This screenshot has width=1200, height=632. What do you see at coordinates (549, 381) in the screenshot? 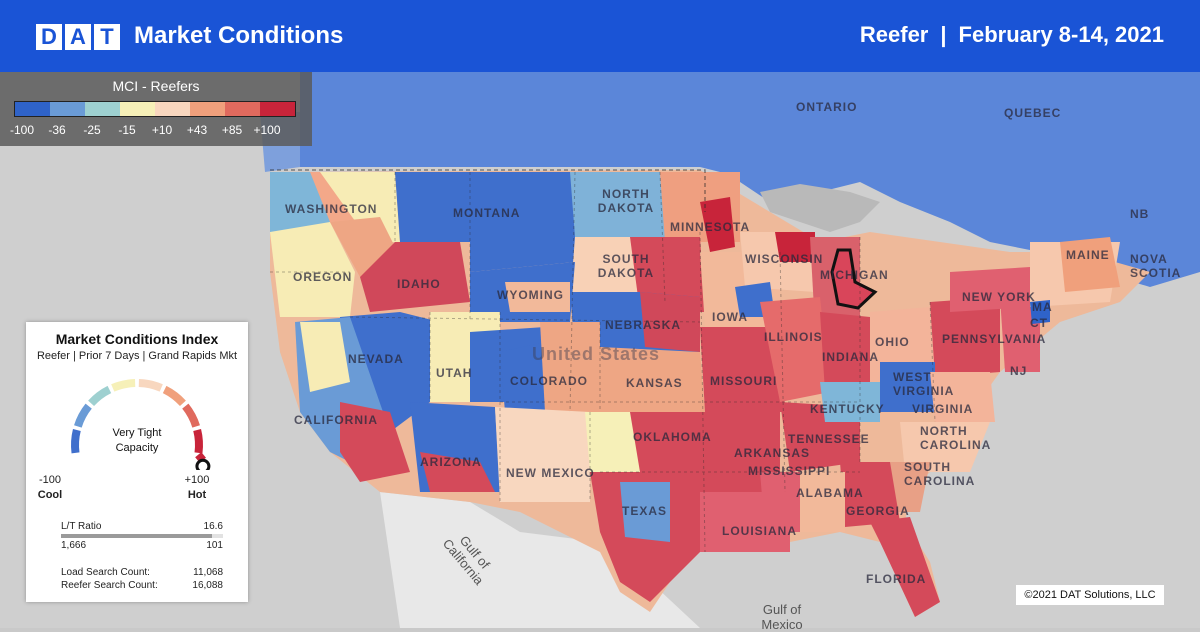
I see `label-colorado: COLORADO` at bounding box center [549, 381].